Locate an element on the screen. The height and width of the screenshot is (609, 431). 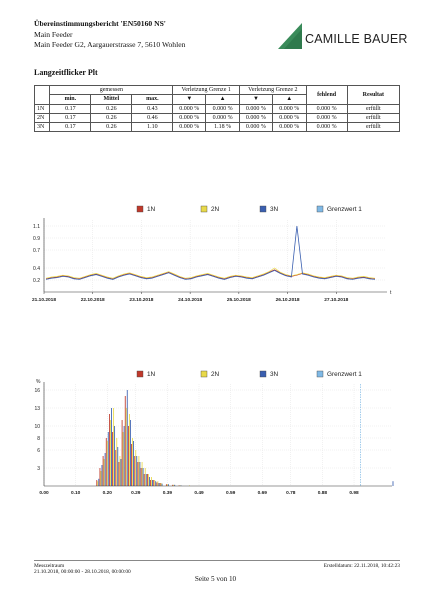
hist-x-tick-label: 0.98 is located at coordinates (354, 493).